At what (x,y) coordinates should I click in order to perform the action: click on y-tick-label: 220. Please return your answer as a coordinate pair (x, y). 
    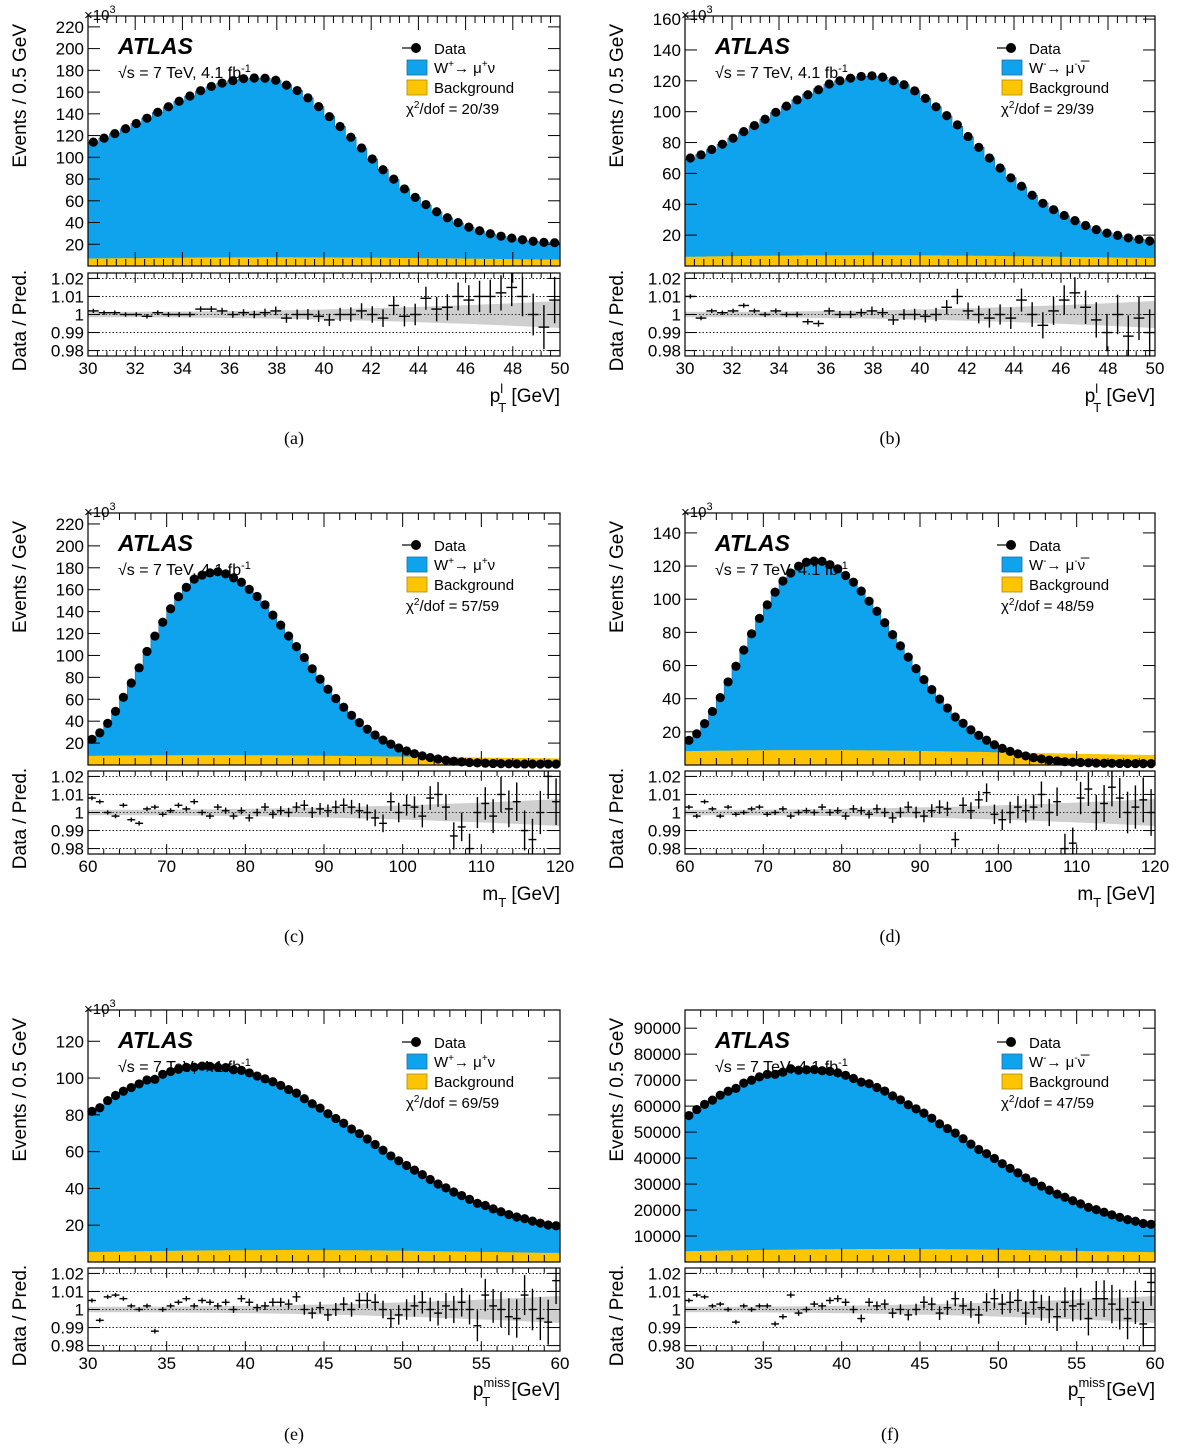
    Looking at the image, I should click on (70, 27).